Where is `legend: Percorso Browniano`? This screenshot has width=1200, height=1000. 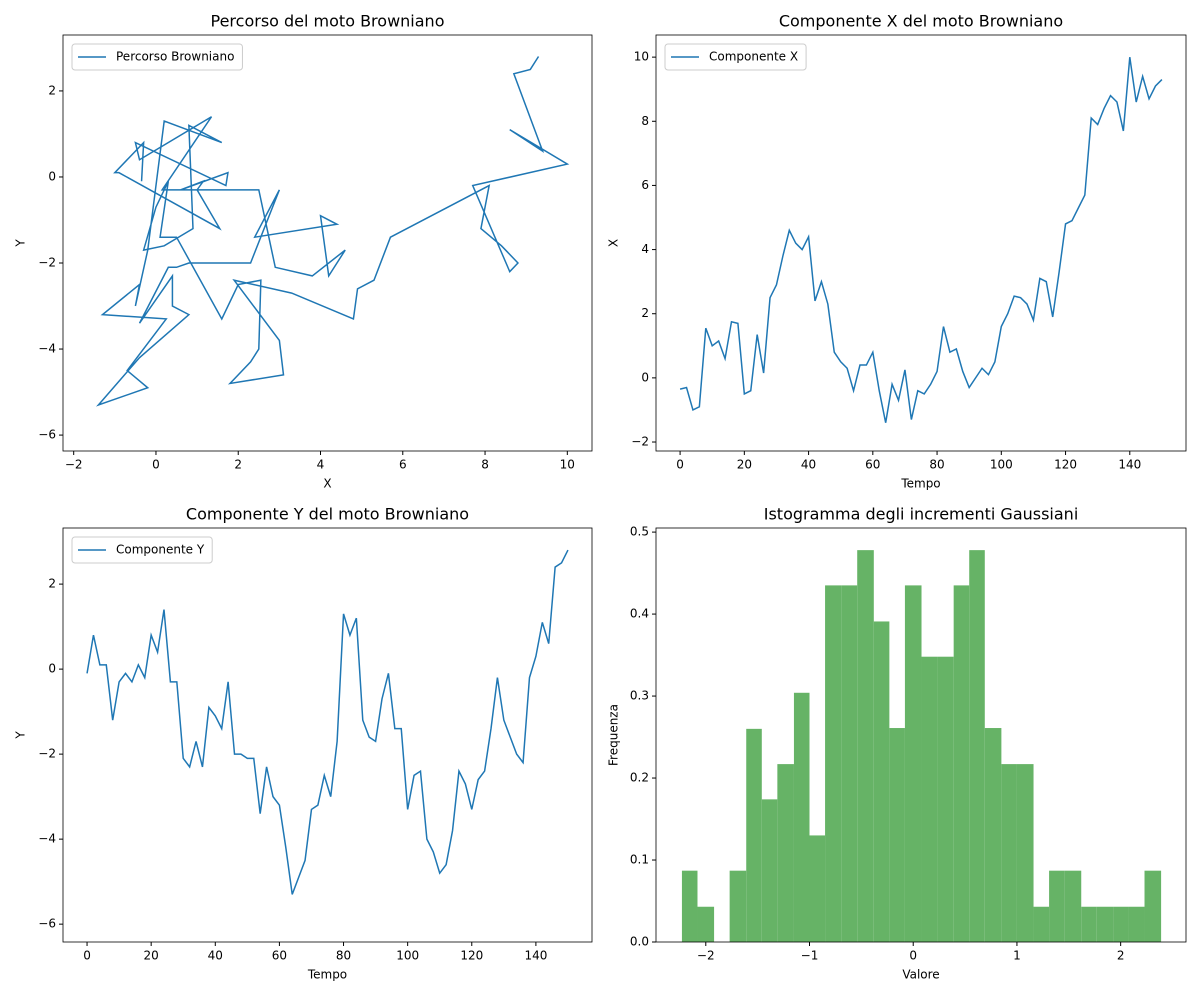
legend: Percorso Browniano is located at coordinates (157, 57).